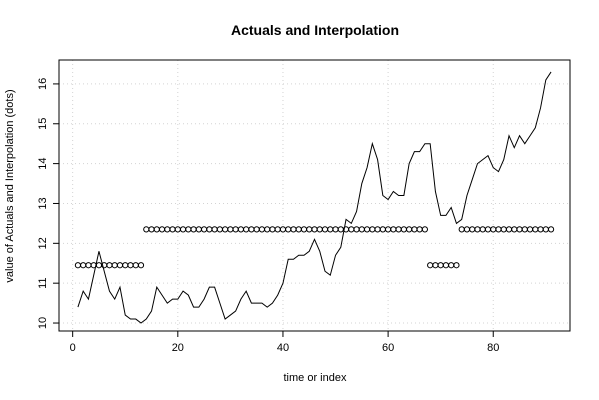 The image size is (599, 400). I want to click on y-tick-label: 14, so click(43, 163).